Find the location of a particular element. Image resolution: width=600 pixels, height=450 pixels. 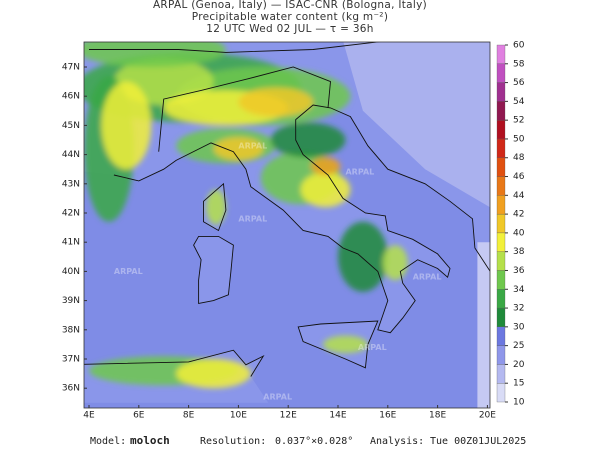

colorbar-label: 44 is located at coordinates (519, 196).